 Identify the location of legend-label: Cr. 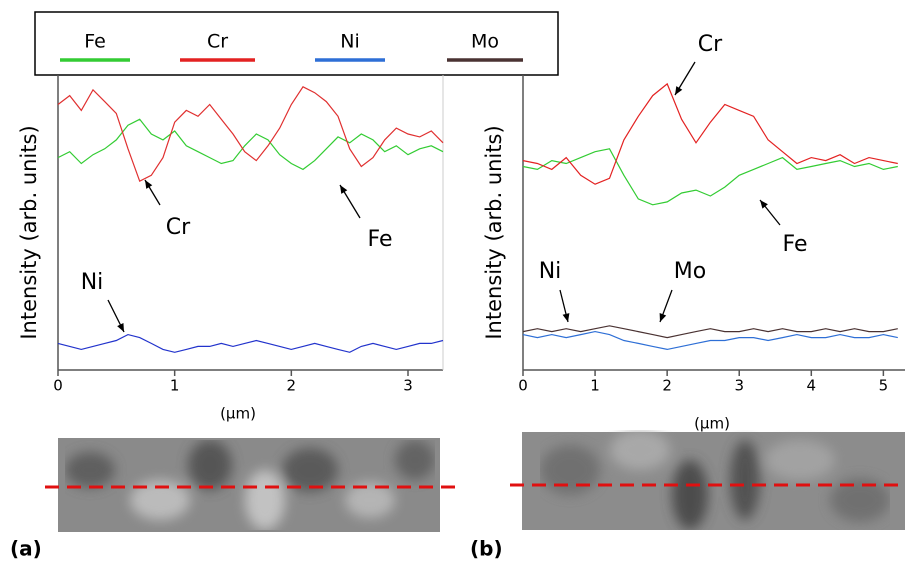
(217, 42).